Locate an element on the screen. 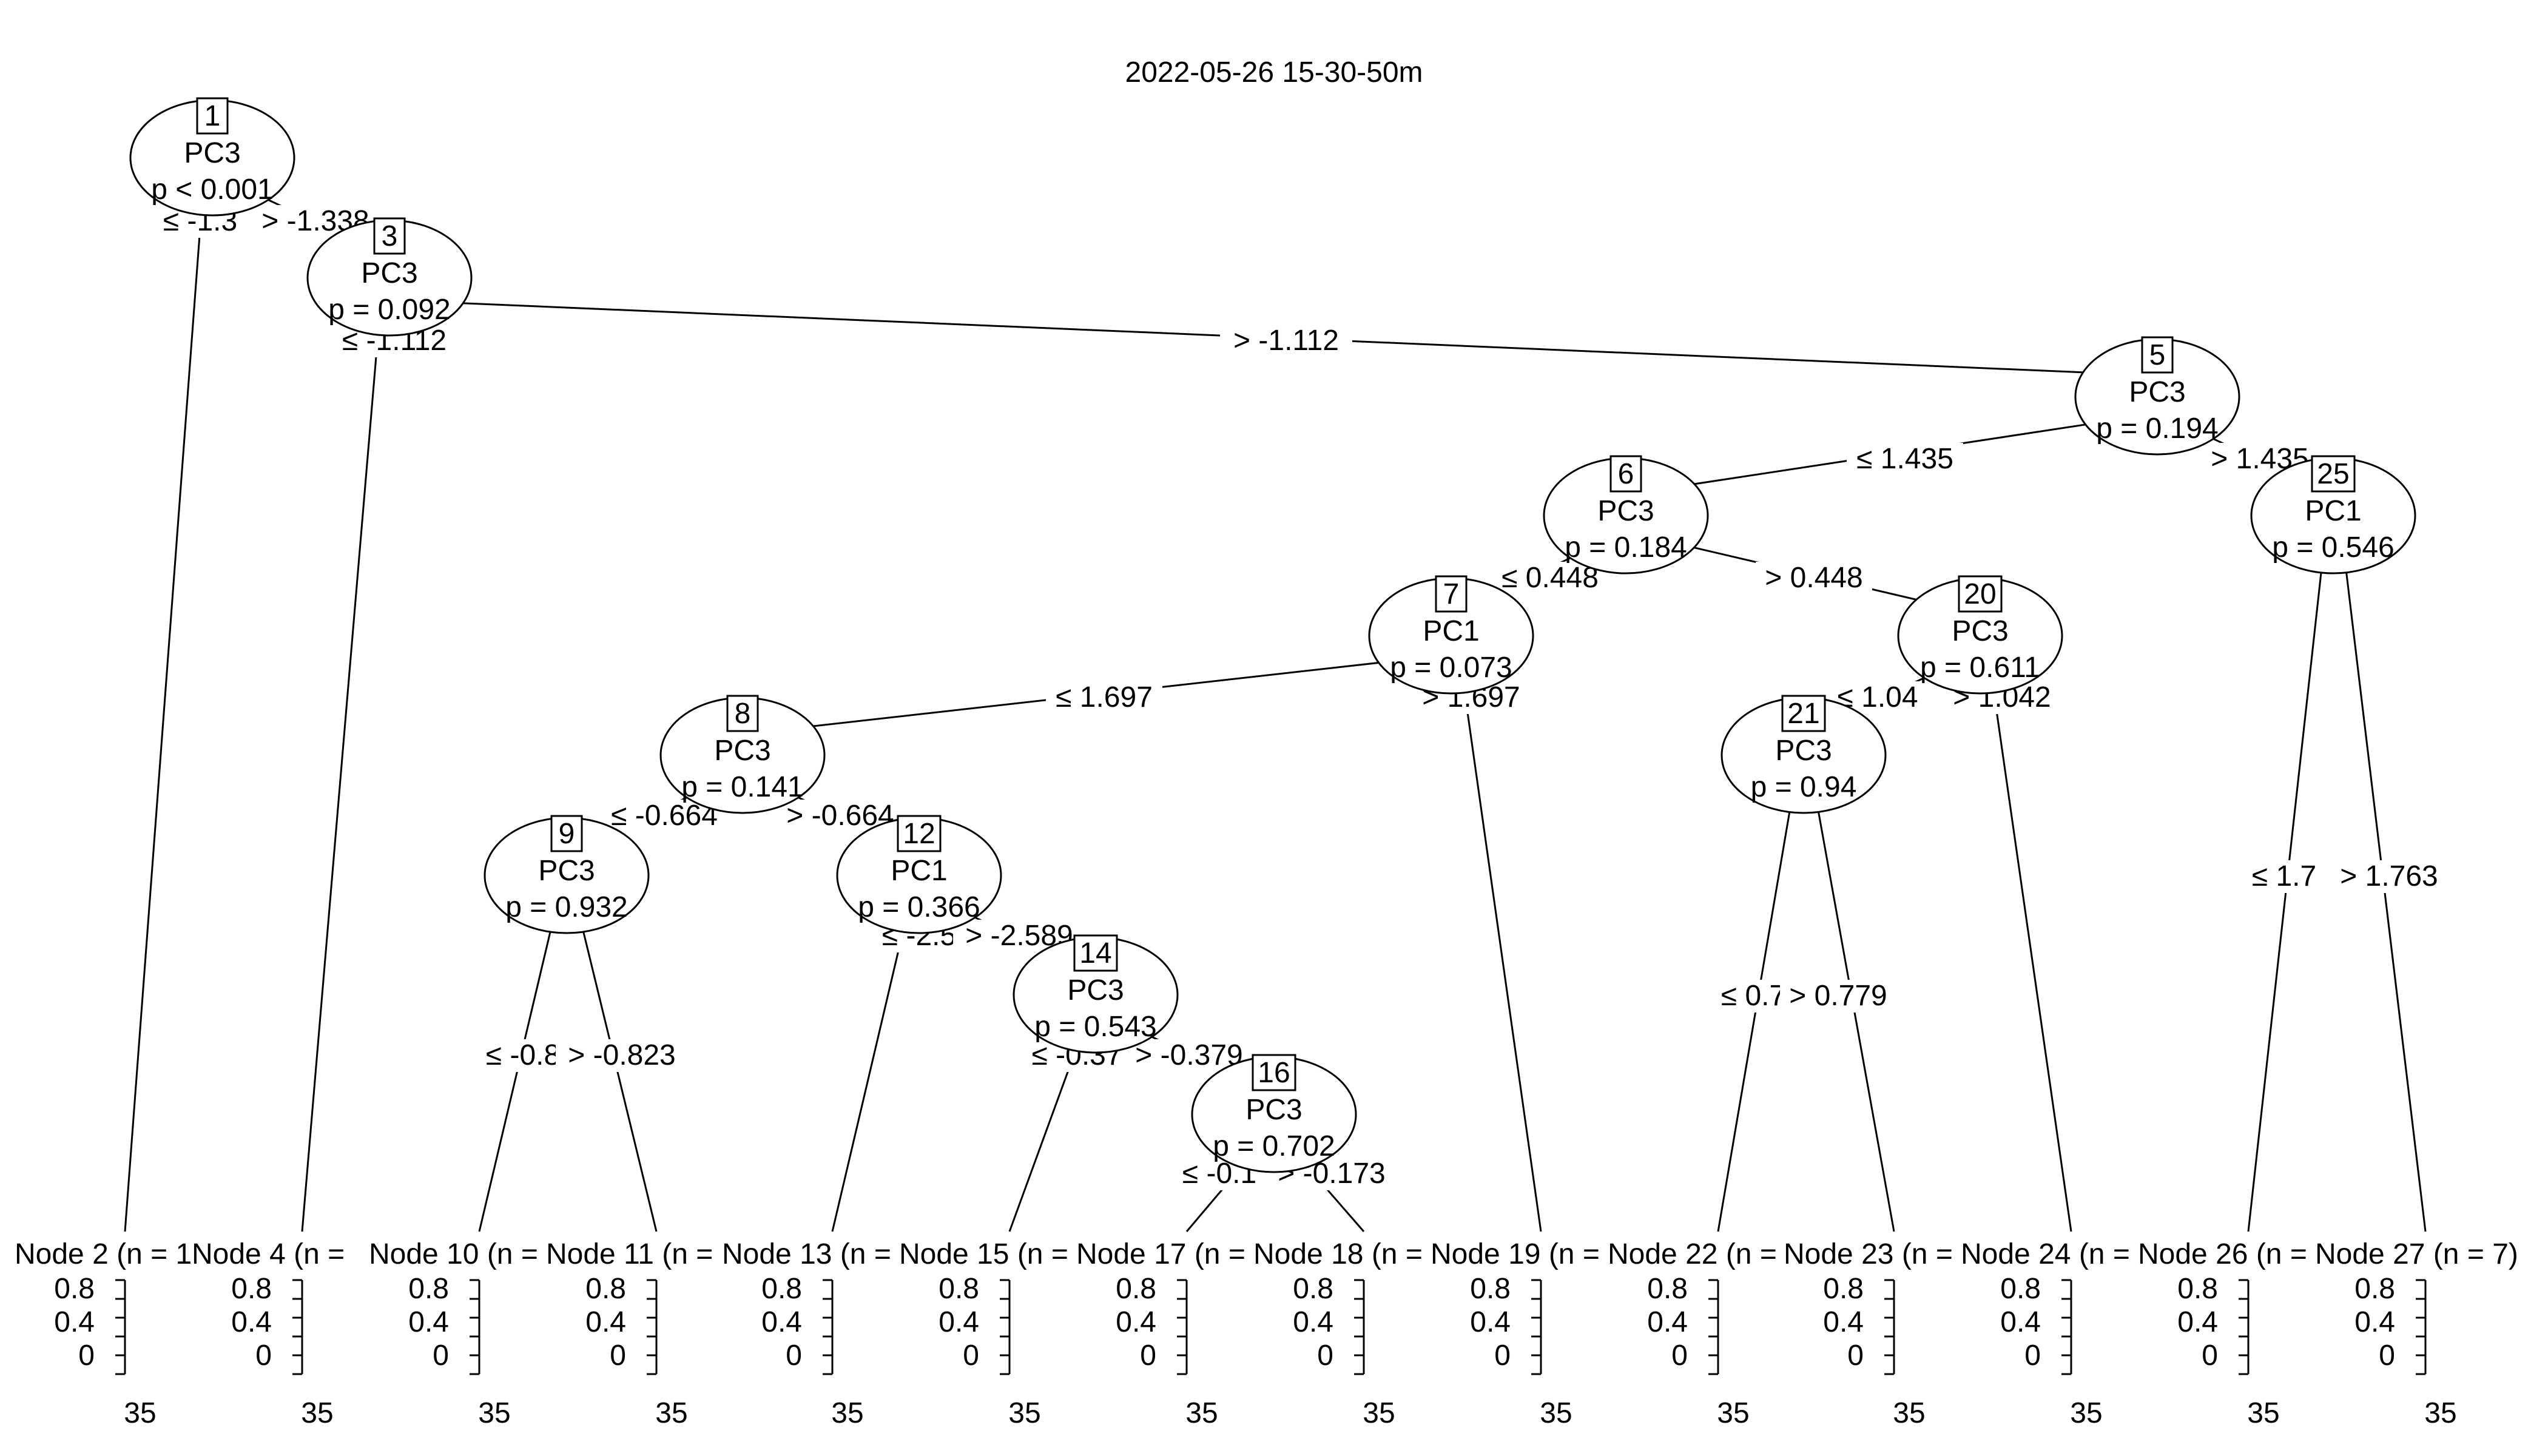  terminal-node-27: Node 27 (n = 7)0.80.40 35 is located at coordinates (2416, 1333).